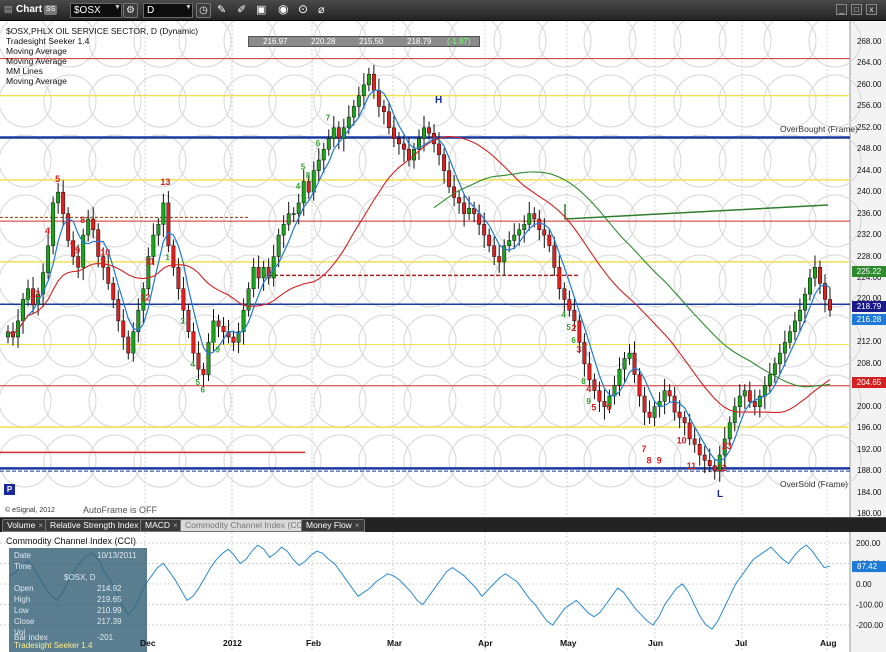  Describe the element at coordinates (593, 408) in the screenshot. I see `seeker-count-red: 5` at that location.